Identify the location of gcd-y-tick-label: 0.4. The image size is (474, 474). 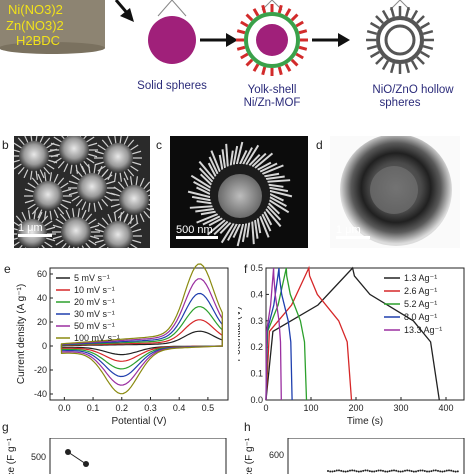
(256, 294).